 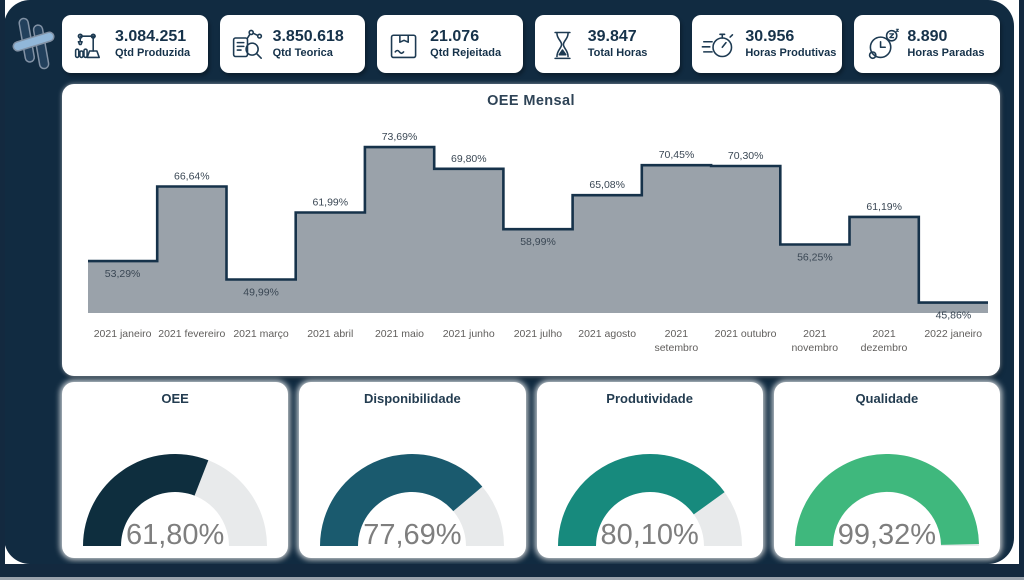 I want to click on data-label: 73,69%, so click(x=400, y=137).